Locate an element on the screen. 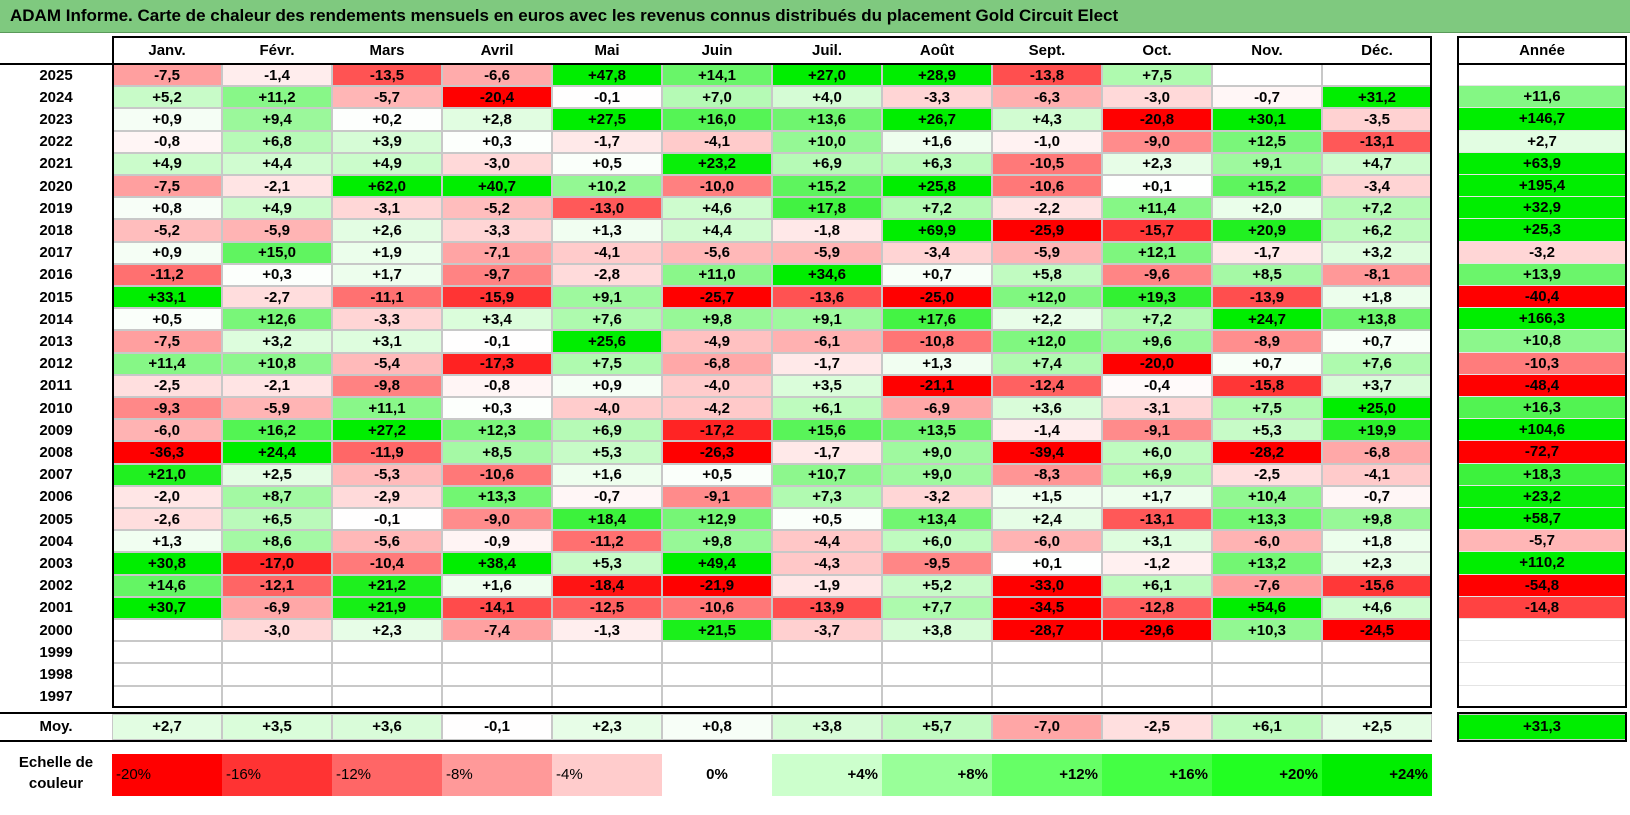  heatmap-cell: +1,8 is located at coordinates (1377, 297).